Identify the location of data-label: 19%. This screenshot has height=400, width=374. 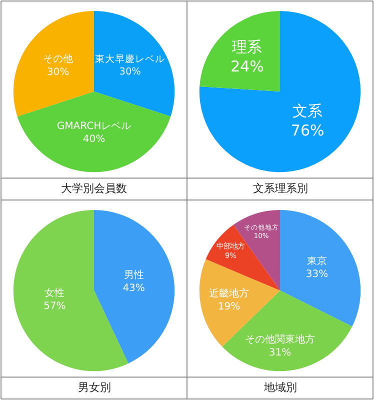
(229, 307).